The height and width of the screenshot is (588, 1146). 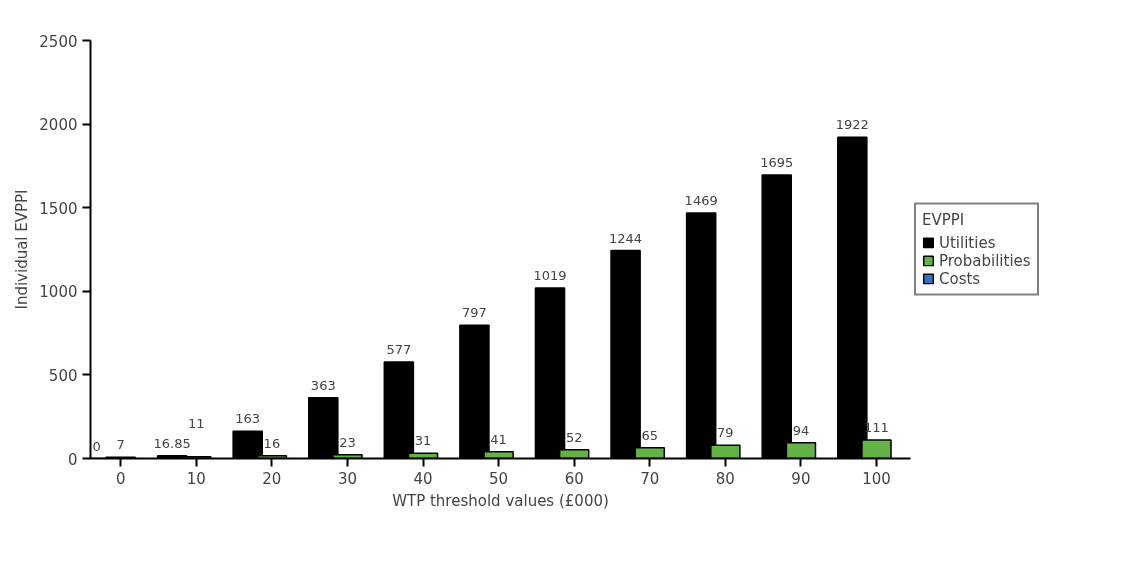 I want to click on x-tick-label: 30, so click(x=347, y=478).